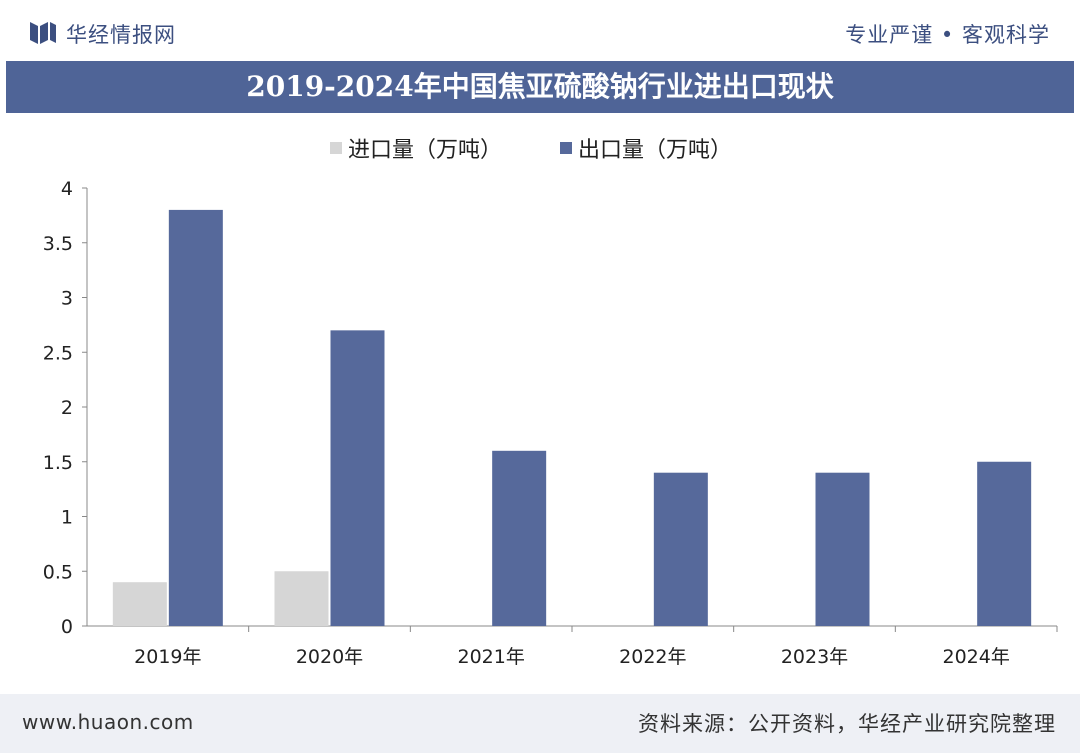 This screenshot has width=1080, height=753. Describe the element at coordinates (58, 463) in the screenshot. I see `y-tick-label: 1.5` at that location.